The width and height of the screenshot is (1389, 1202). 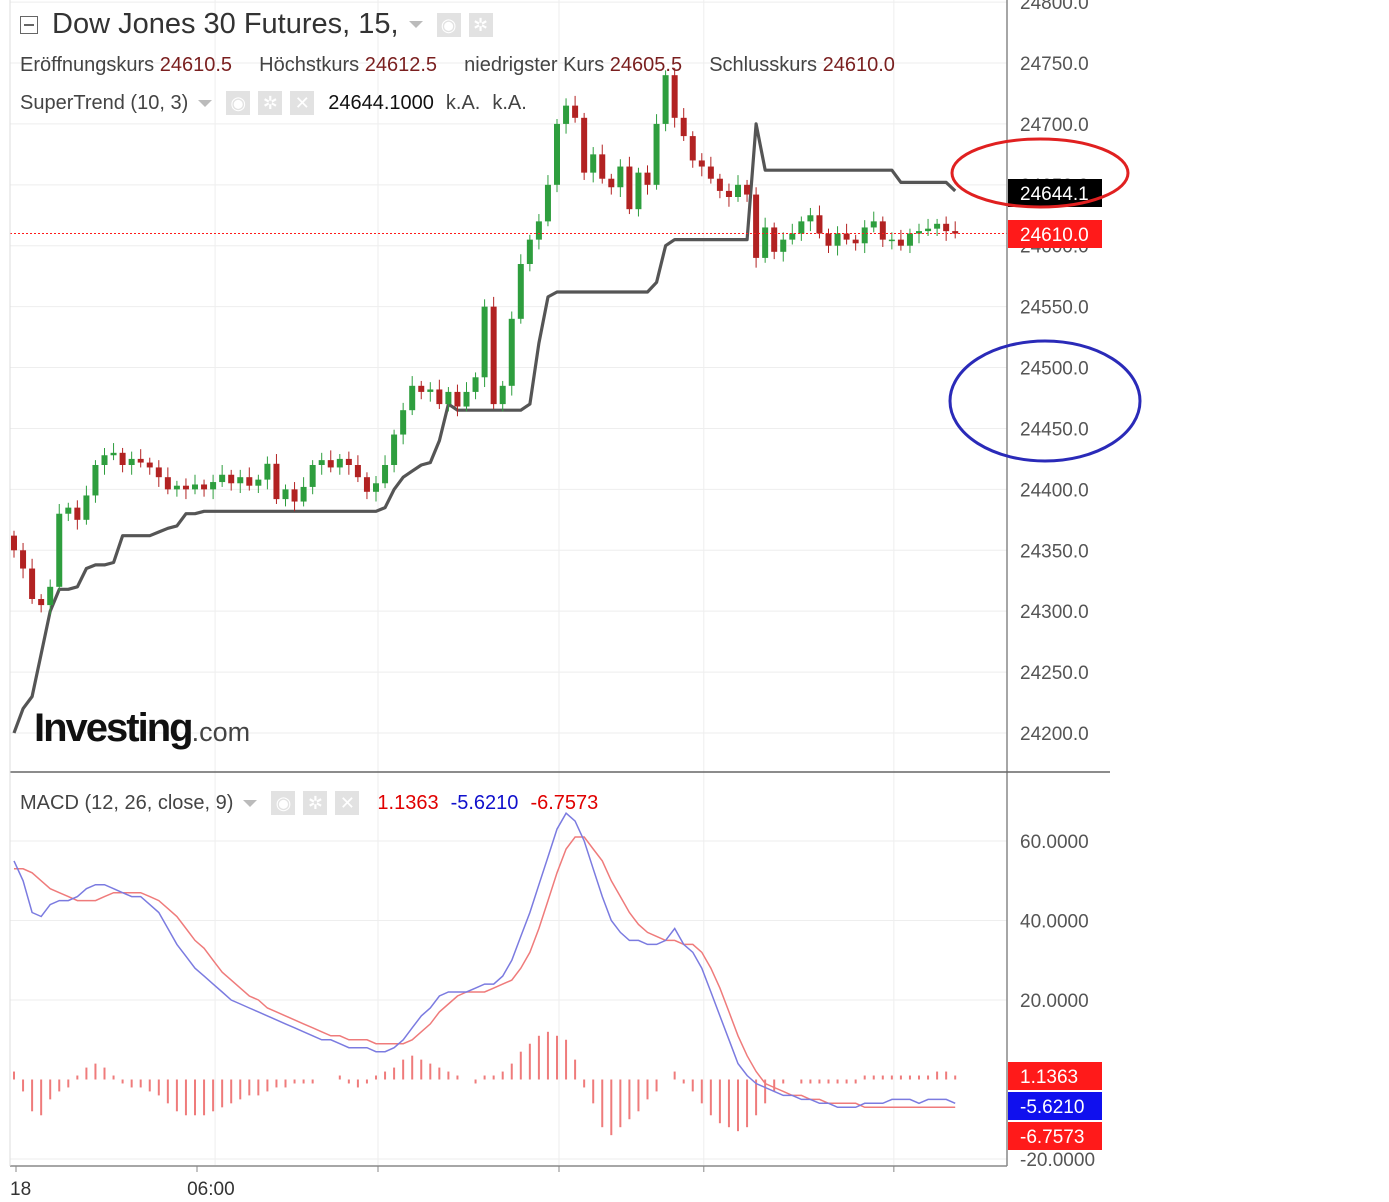 What do you see at coordinates (1049, 1077) in the screenshot?
I see `macd-hist-tag: 1.1363` at bounding box center [1049, 1077].